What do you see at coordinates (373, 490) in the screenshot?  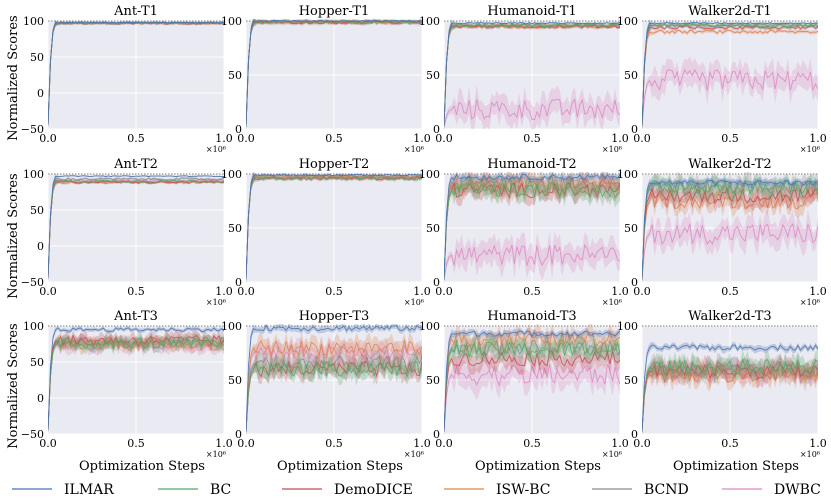 I see `legend-label: DemoDICE` at bounding box center [373, 490].